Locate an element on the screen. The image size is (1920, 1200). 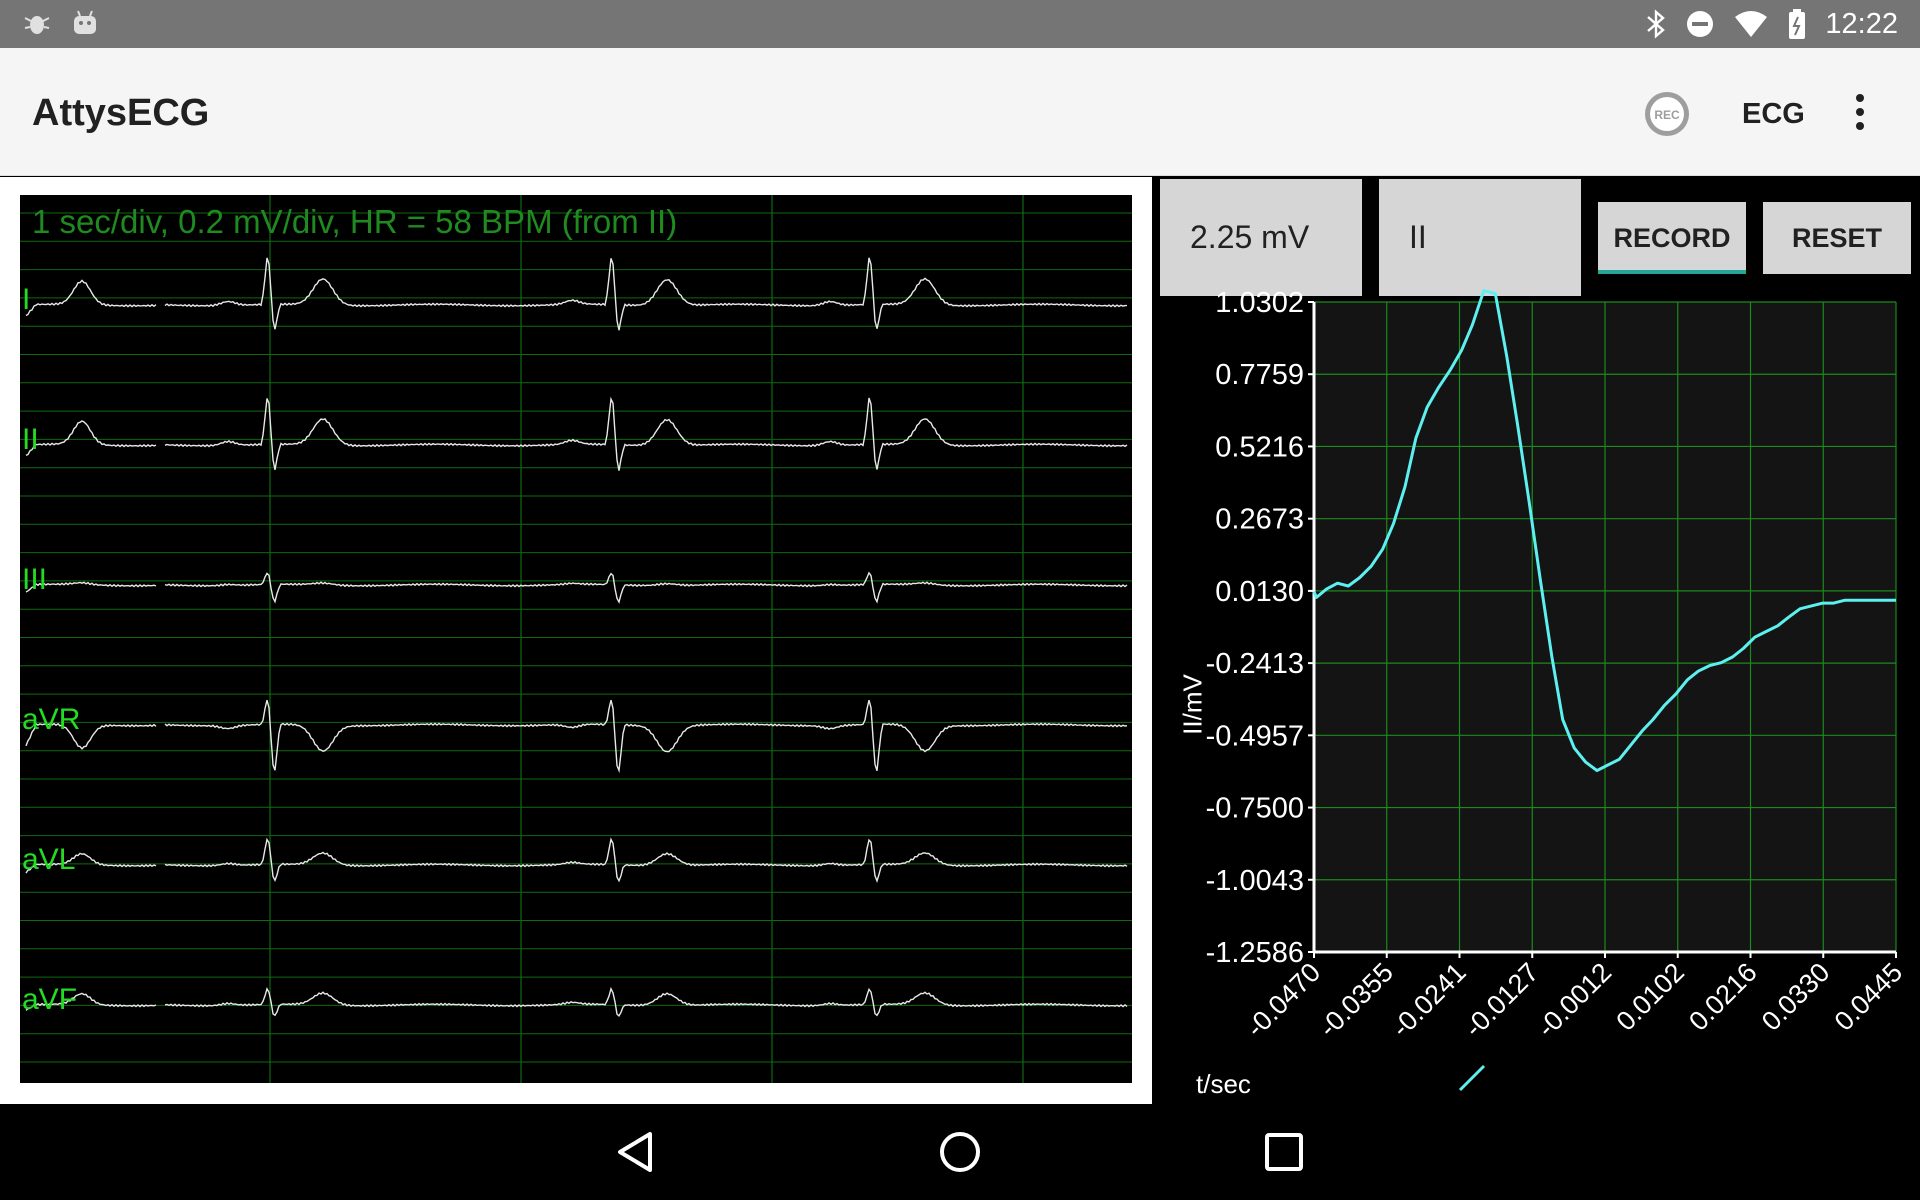
back-icon is located at coordinates (636, 1152).